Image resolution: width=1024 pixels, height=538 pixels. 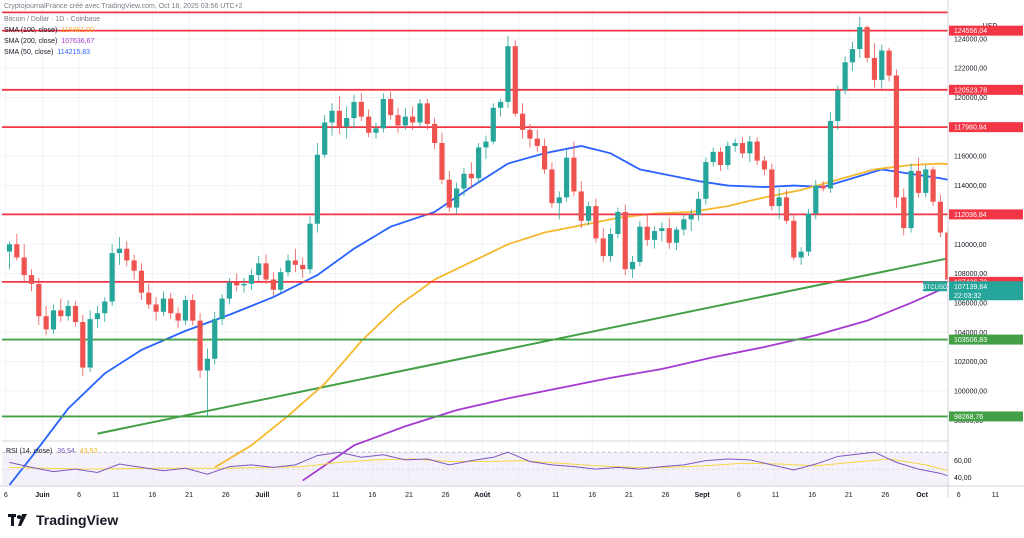 I want to click on sma200-legend: SMA (200, close) 107636,67, so click(x=49, y=41).